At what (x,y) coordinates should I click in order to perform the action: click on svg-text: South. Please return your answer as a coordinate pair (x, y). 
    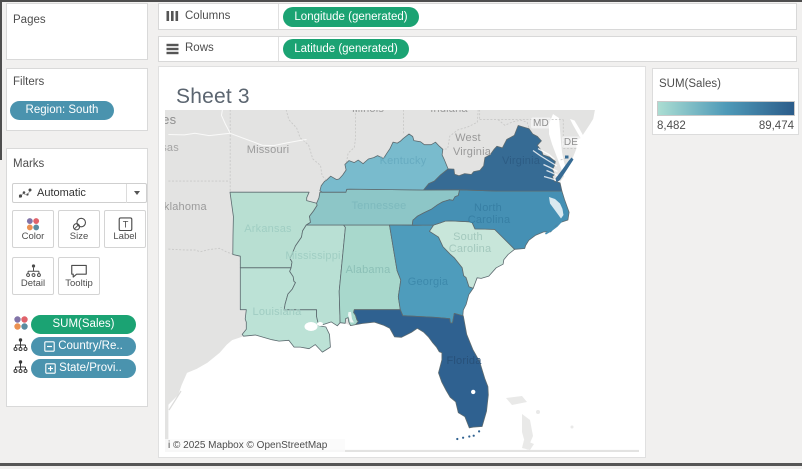
    Looking at the image, I should click on (468, 237).